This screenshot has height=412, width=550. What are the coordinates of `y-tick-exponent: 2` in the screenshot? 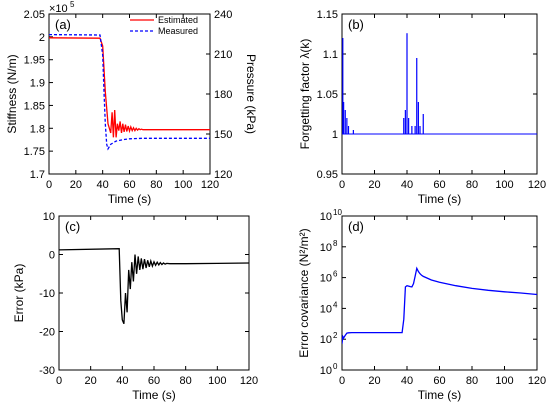 It's located at (335, 335).